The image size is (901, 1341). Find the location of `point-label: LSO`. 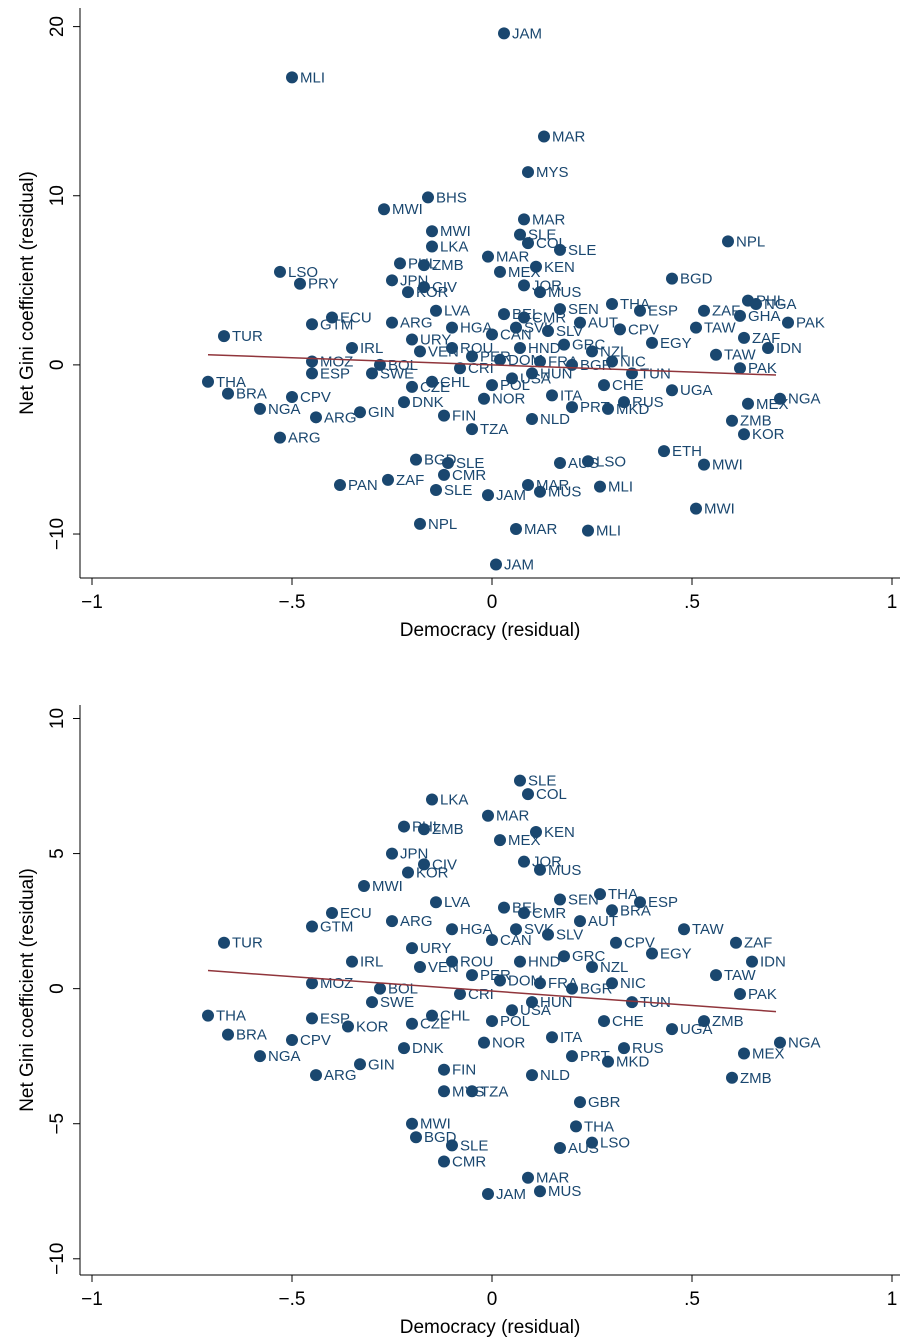

point-label: LSO is located at coordinates (611, 461).